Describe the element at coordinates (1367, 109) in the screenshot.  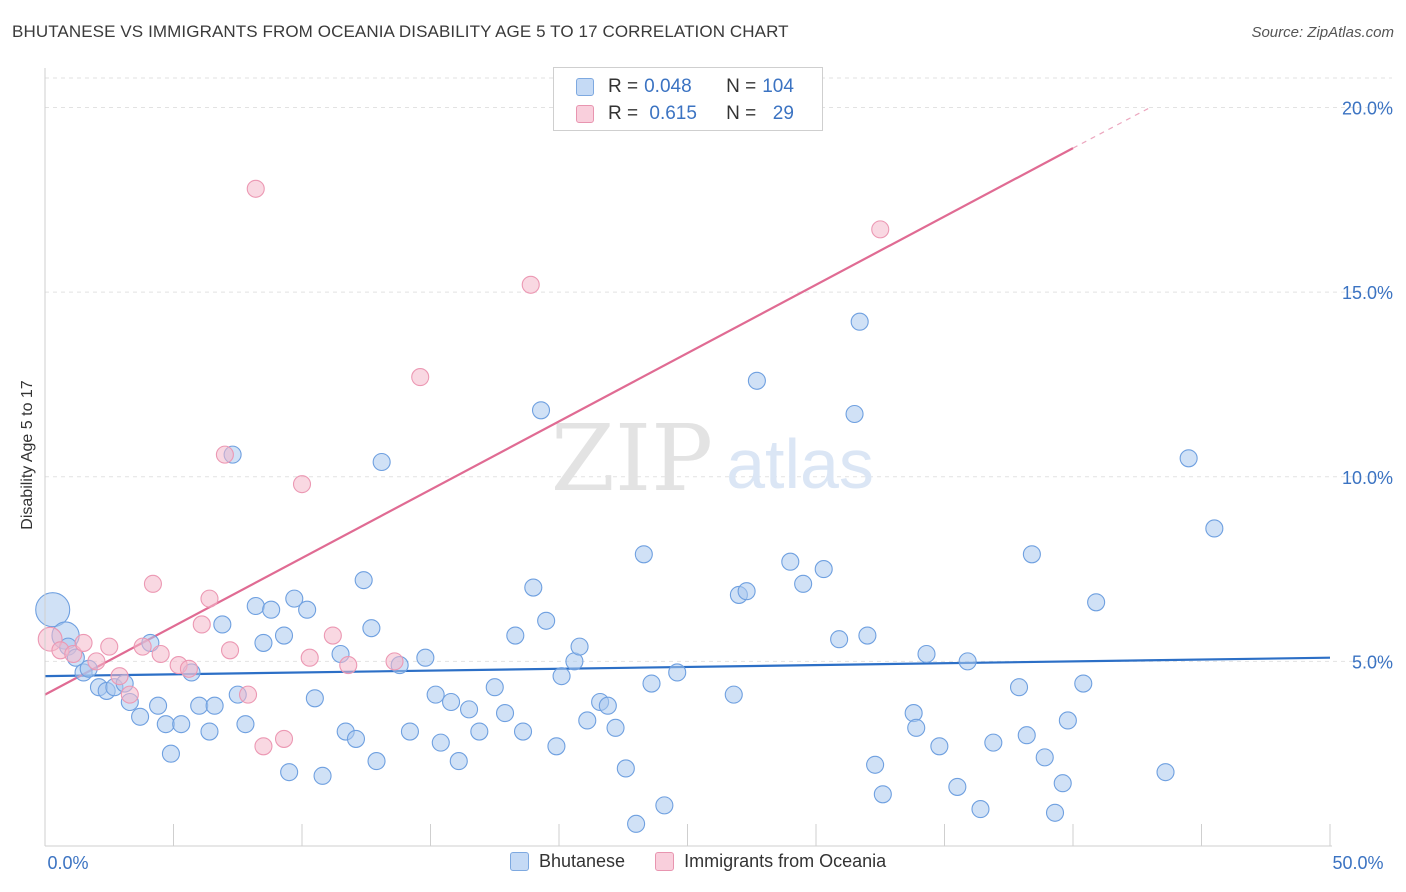
I see `y-tick-label: 20.0%` at that location.